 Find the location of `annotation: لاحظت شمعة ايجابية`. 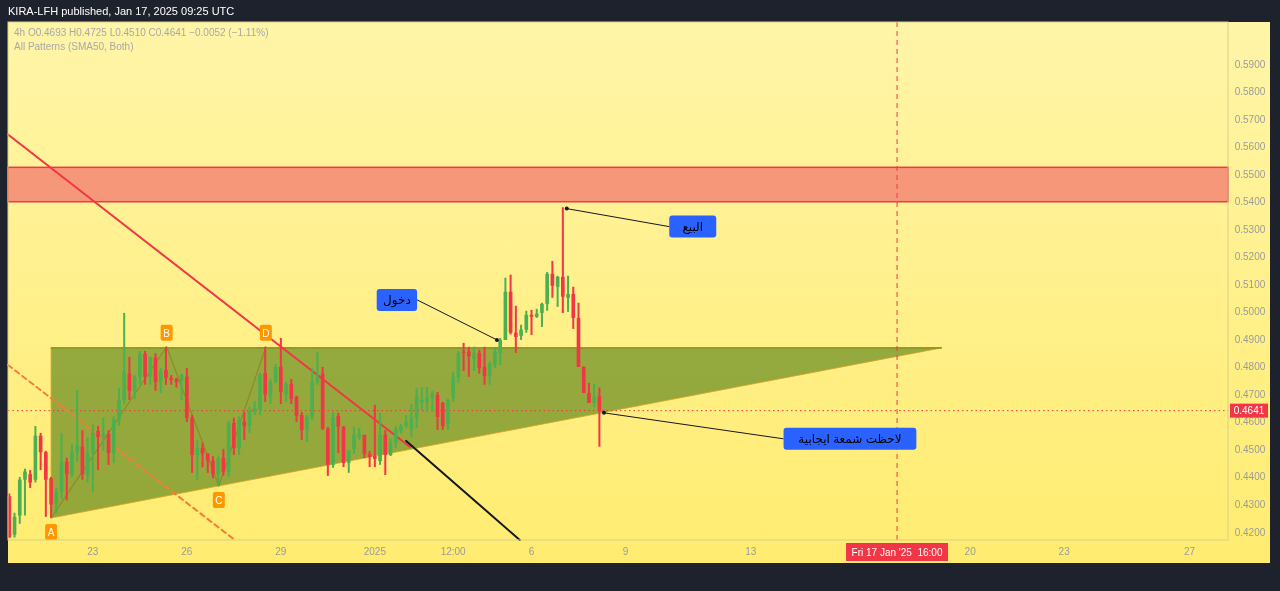

annotation: لاحظت شمعة ايجابية is located at coordinates (850, 438).